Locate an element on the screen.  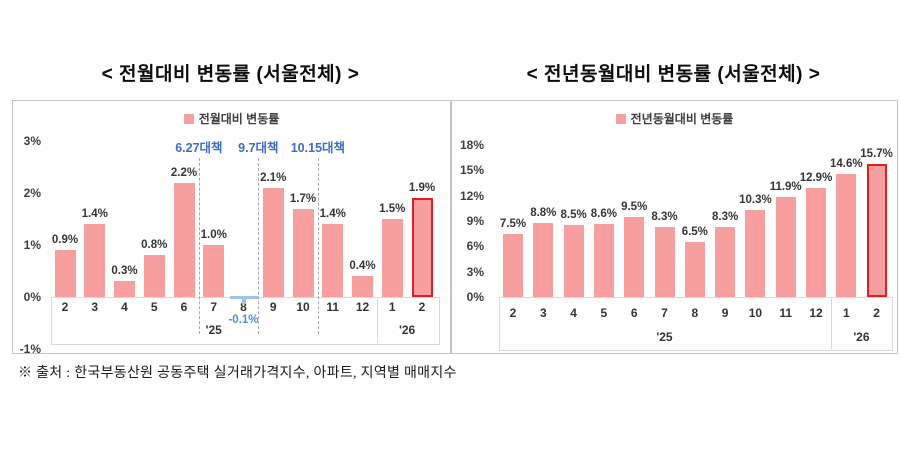
bar-value-label: 0.8% is located at coordinates (154, 245).